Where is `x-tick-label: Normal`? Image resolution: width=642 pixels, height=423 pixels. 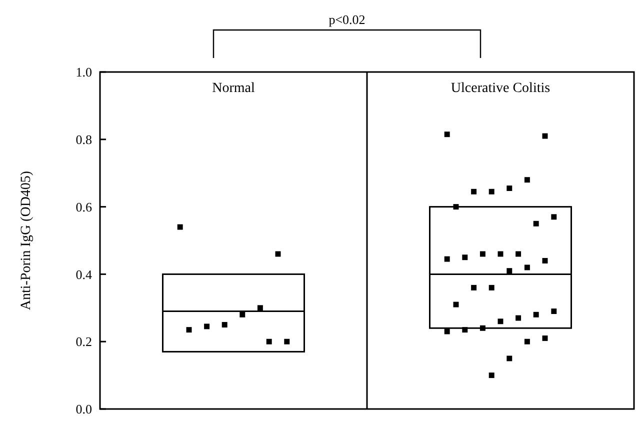
x-tick-label: Normal is located at coordinates (233, 88).